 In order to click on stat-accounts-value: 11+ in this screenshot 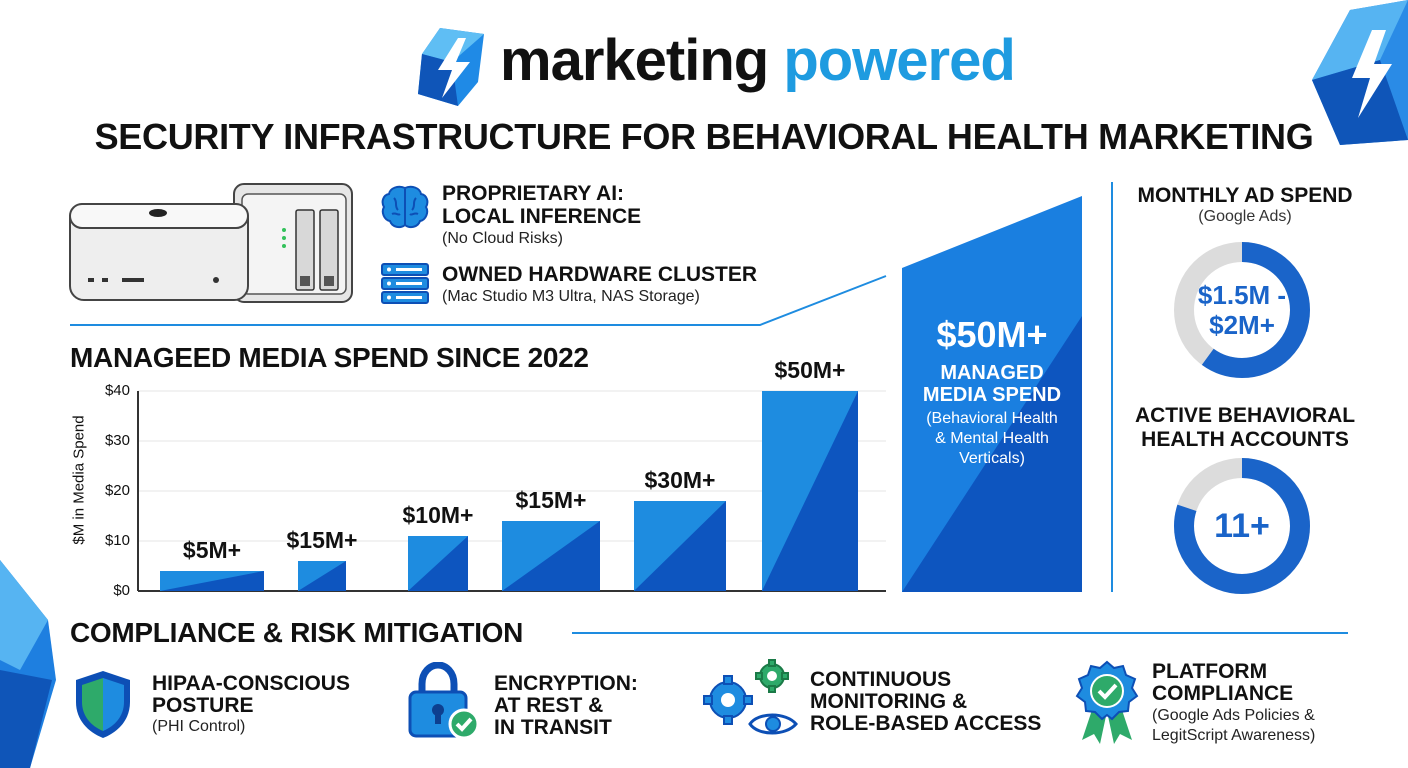, I will do `click(1242, 525)`.